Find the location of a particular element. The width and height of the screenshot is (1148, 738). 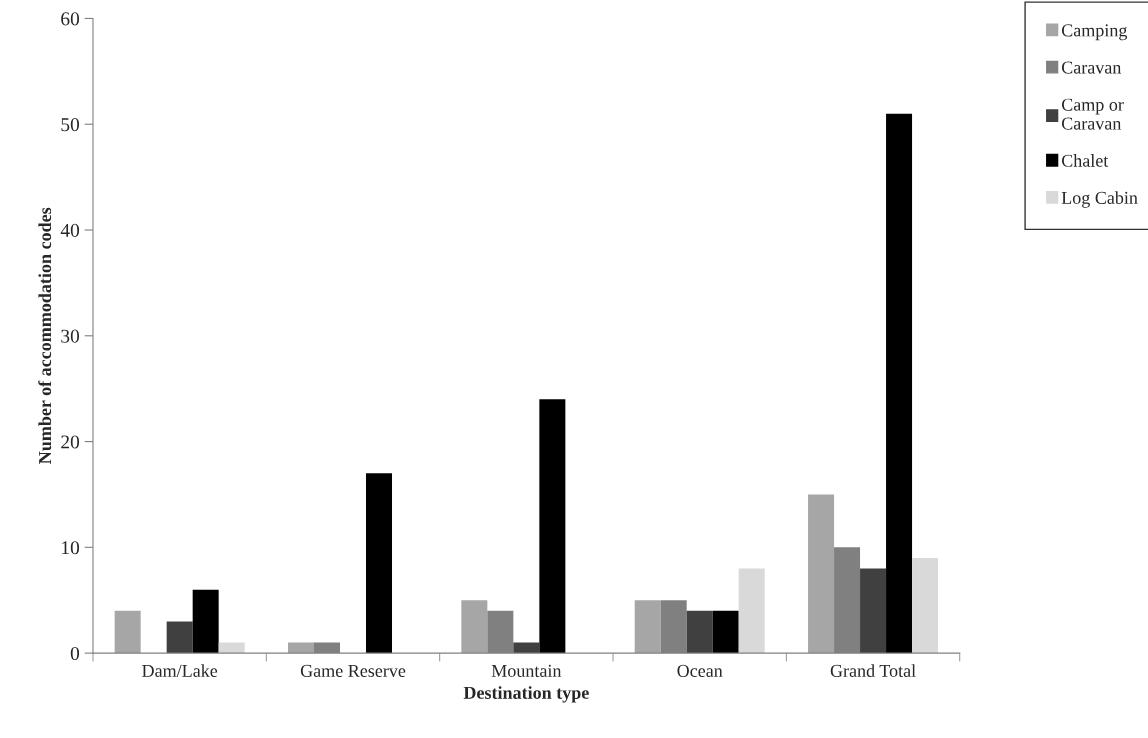

legend-label: Camp or Caravan is located at coordinates (1092, 114).